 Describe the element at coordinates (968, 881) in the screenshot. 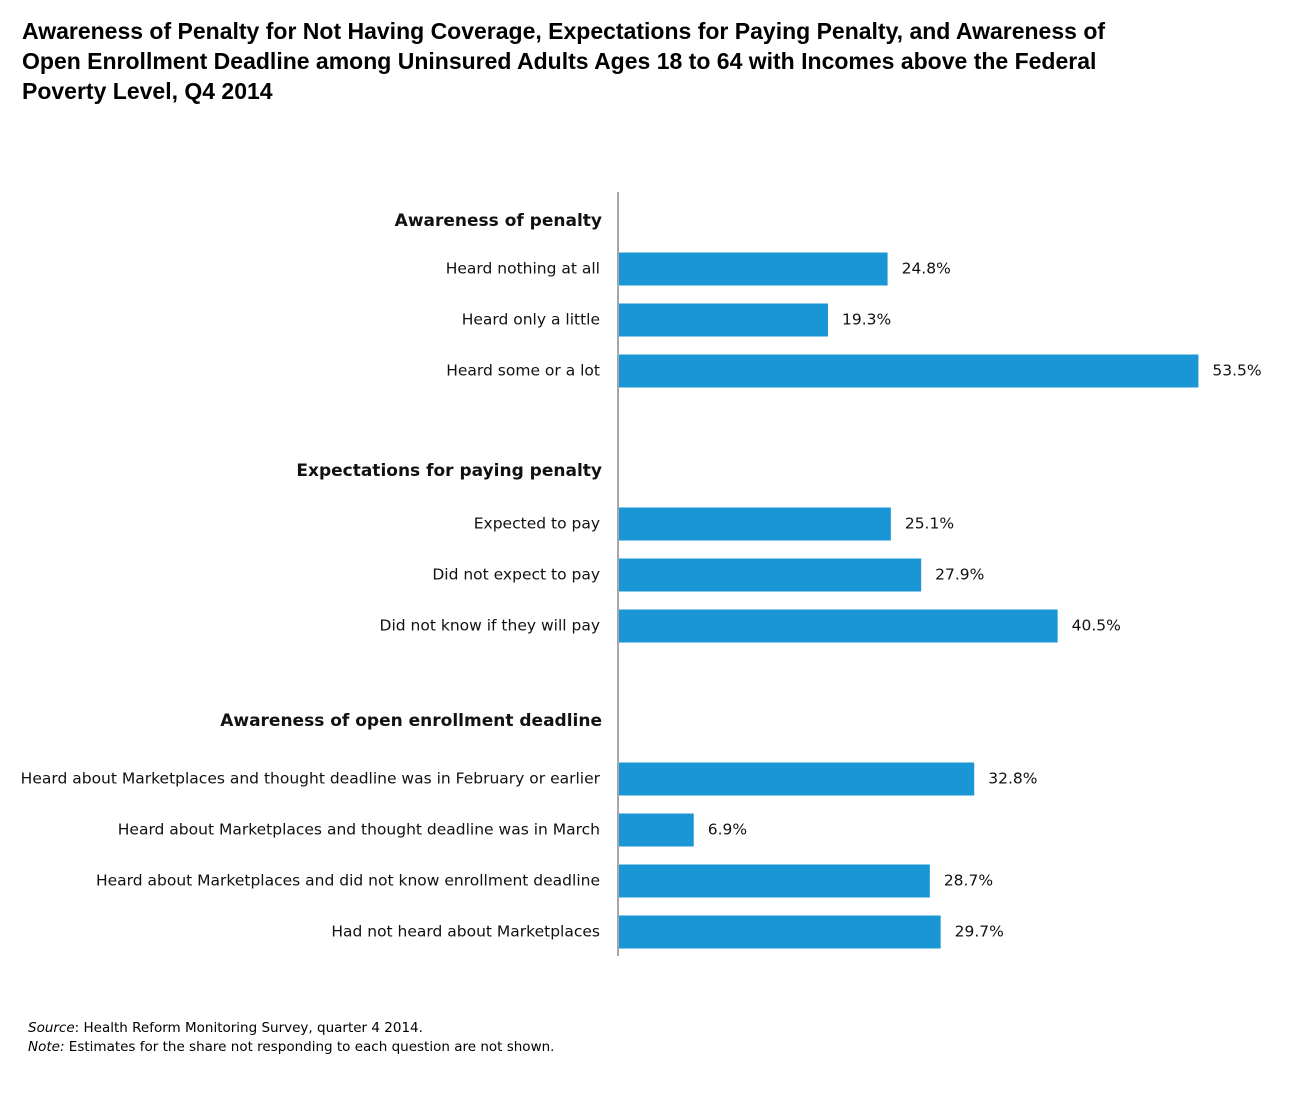

I see `data-label: 28.7%` at that location.